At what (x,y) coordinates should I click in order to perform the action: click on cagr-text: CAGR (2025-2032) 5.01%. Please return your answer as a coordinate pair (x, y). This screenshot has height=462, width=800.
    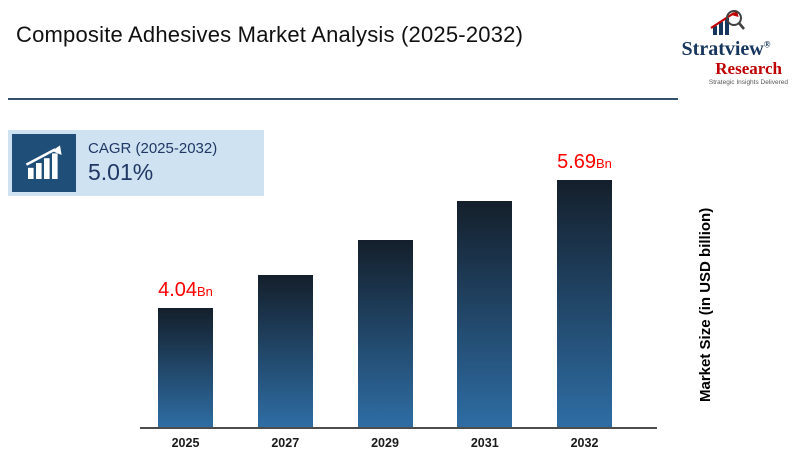
    Looking at the image, I should click on (152, 163).